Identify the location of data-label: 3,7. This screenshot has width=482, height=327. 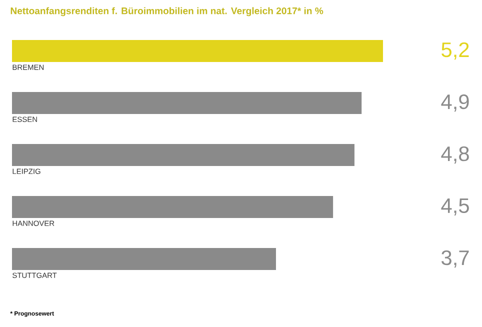
(455, 259).